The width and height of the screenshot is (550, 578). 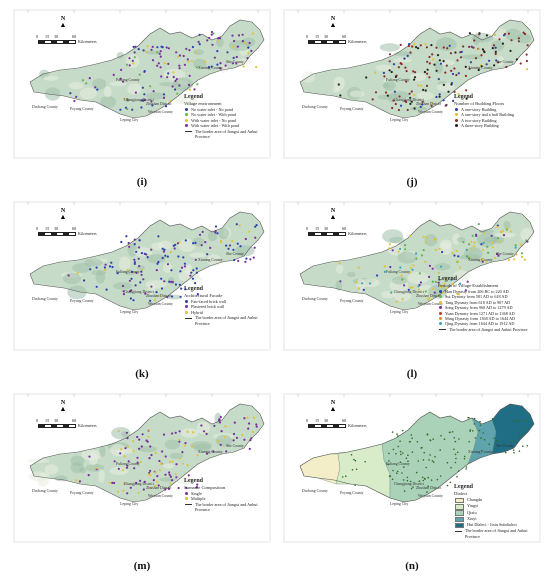 I want to click on panel-label-i: (i), so click(x=142, y=182).